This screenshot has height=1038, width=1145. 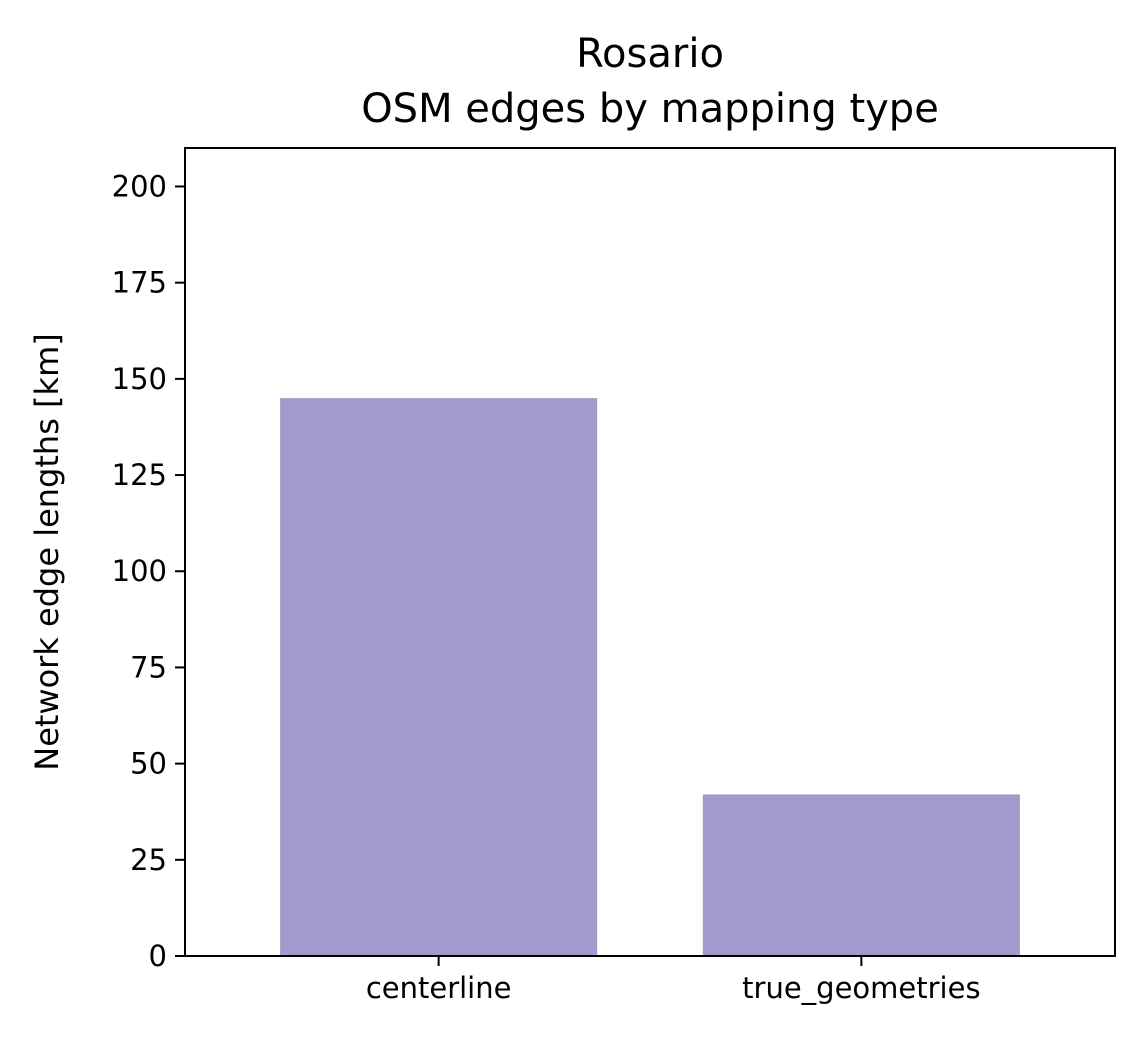 I want to click on y-axis-label: Network edge lengths [km], so click(x=47, y=551).